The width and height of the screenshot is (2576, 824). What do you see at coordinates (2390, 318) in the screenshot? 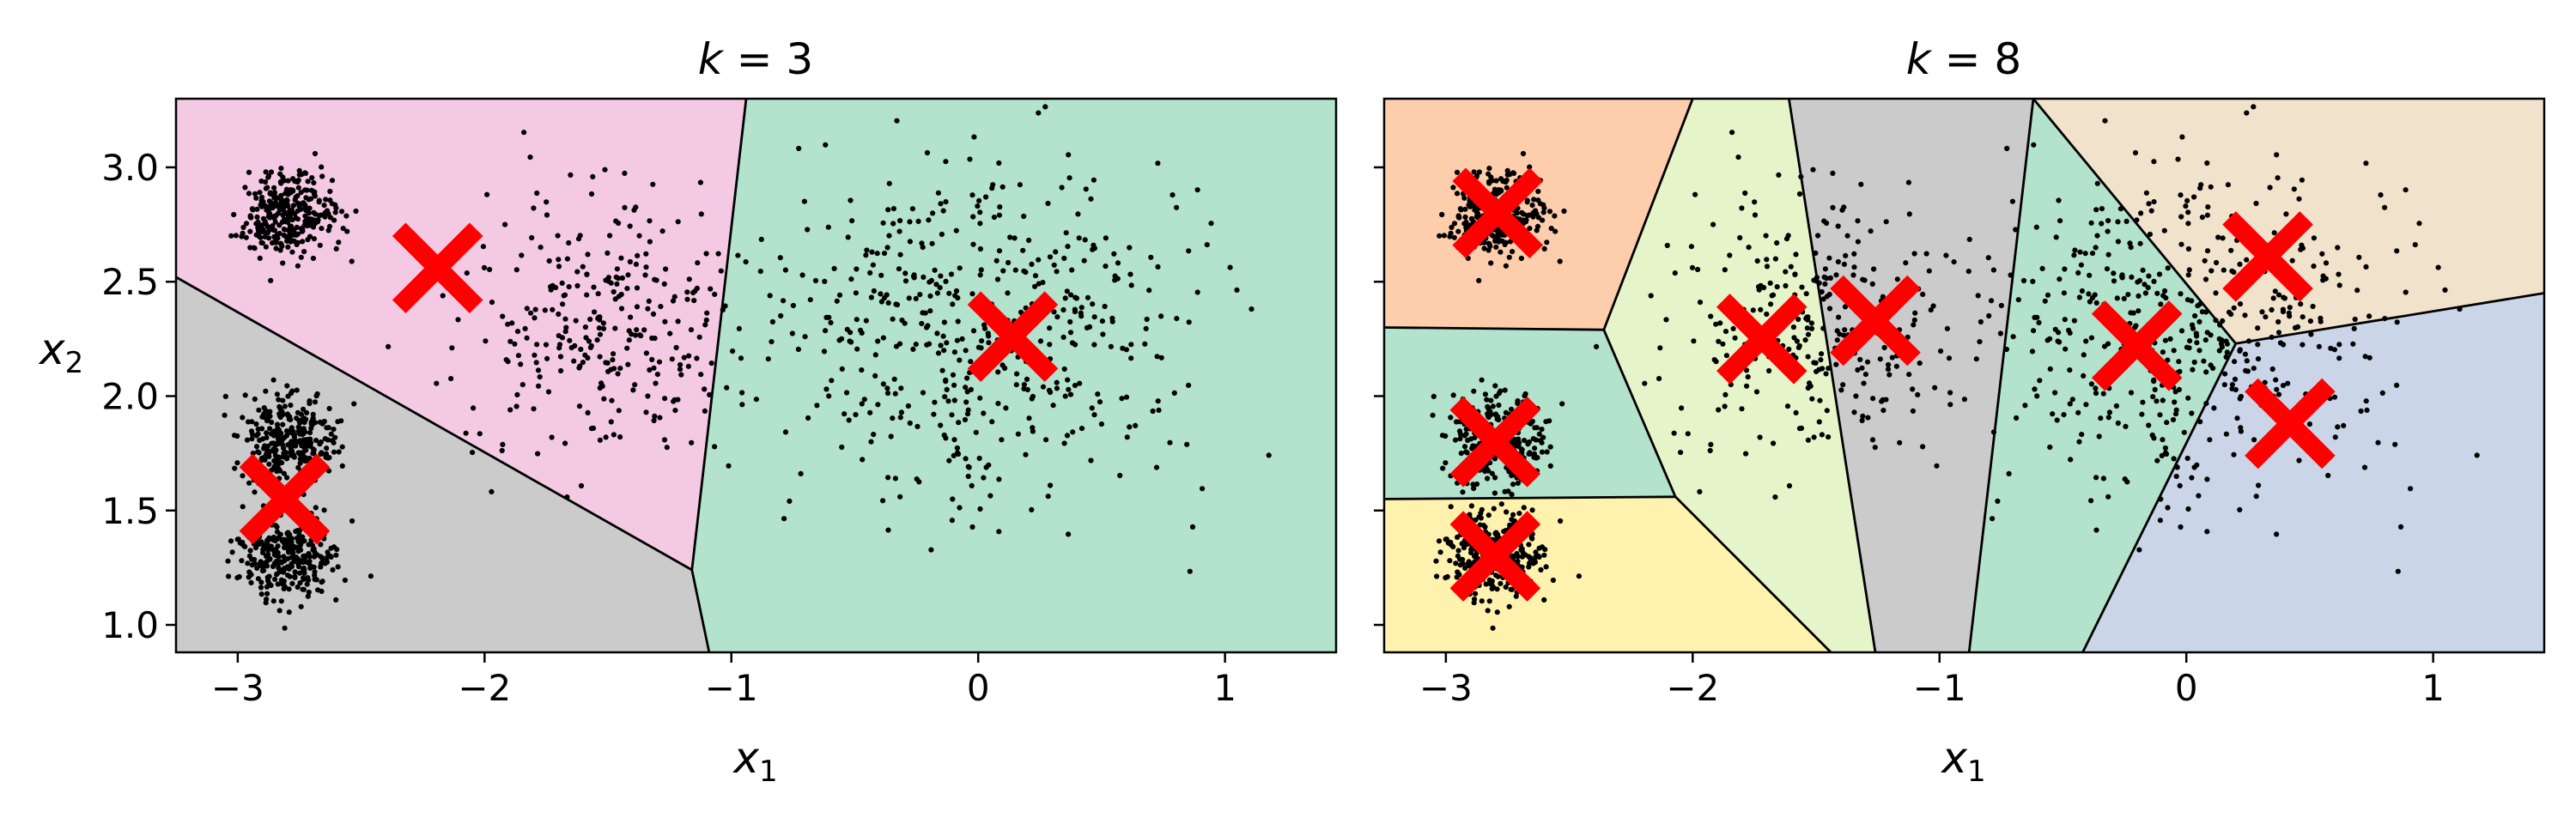
I see `decision-boundary` at bounding box center [2390, 318].